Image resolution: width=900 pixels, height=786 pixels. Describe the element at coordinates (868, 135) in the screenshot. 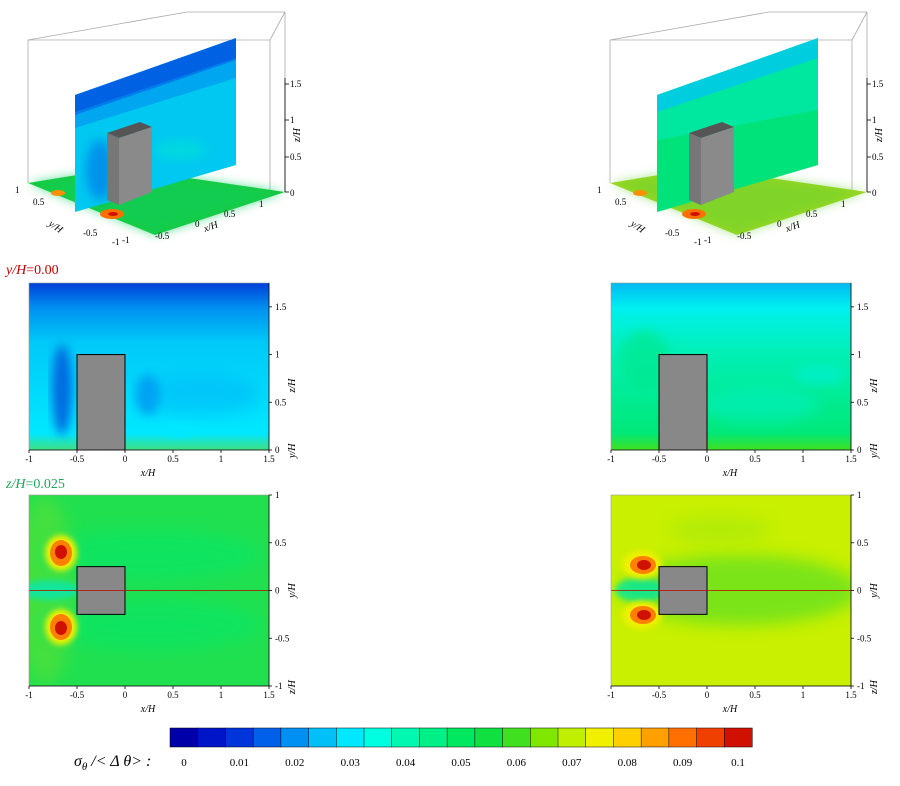

I see `z-axis` at that location.